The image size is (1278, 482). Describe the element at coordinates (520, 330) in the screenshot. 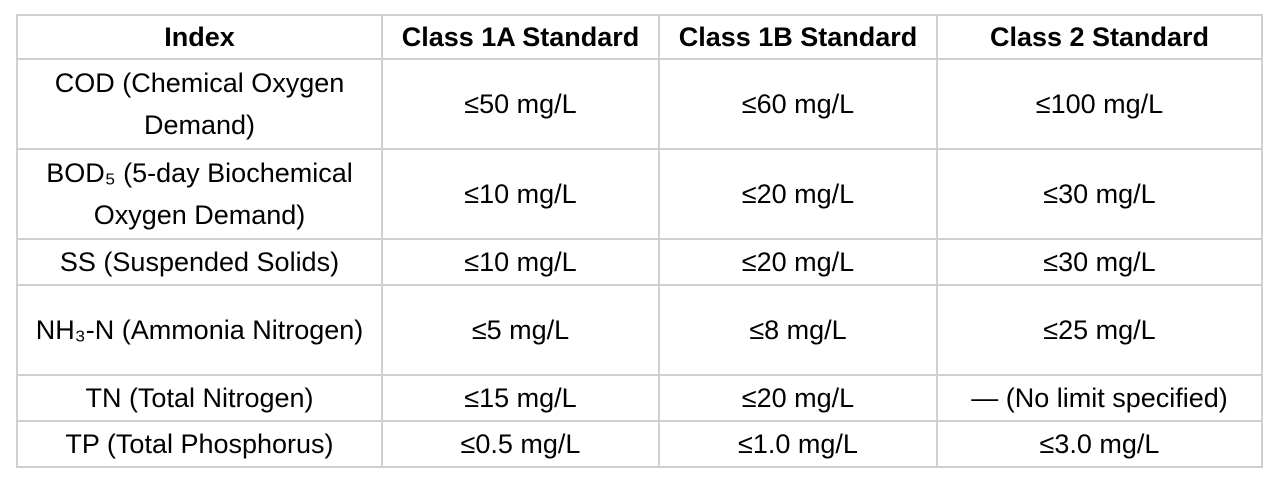

I see `value-cell: ≤5 mg/L` at that location.